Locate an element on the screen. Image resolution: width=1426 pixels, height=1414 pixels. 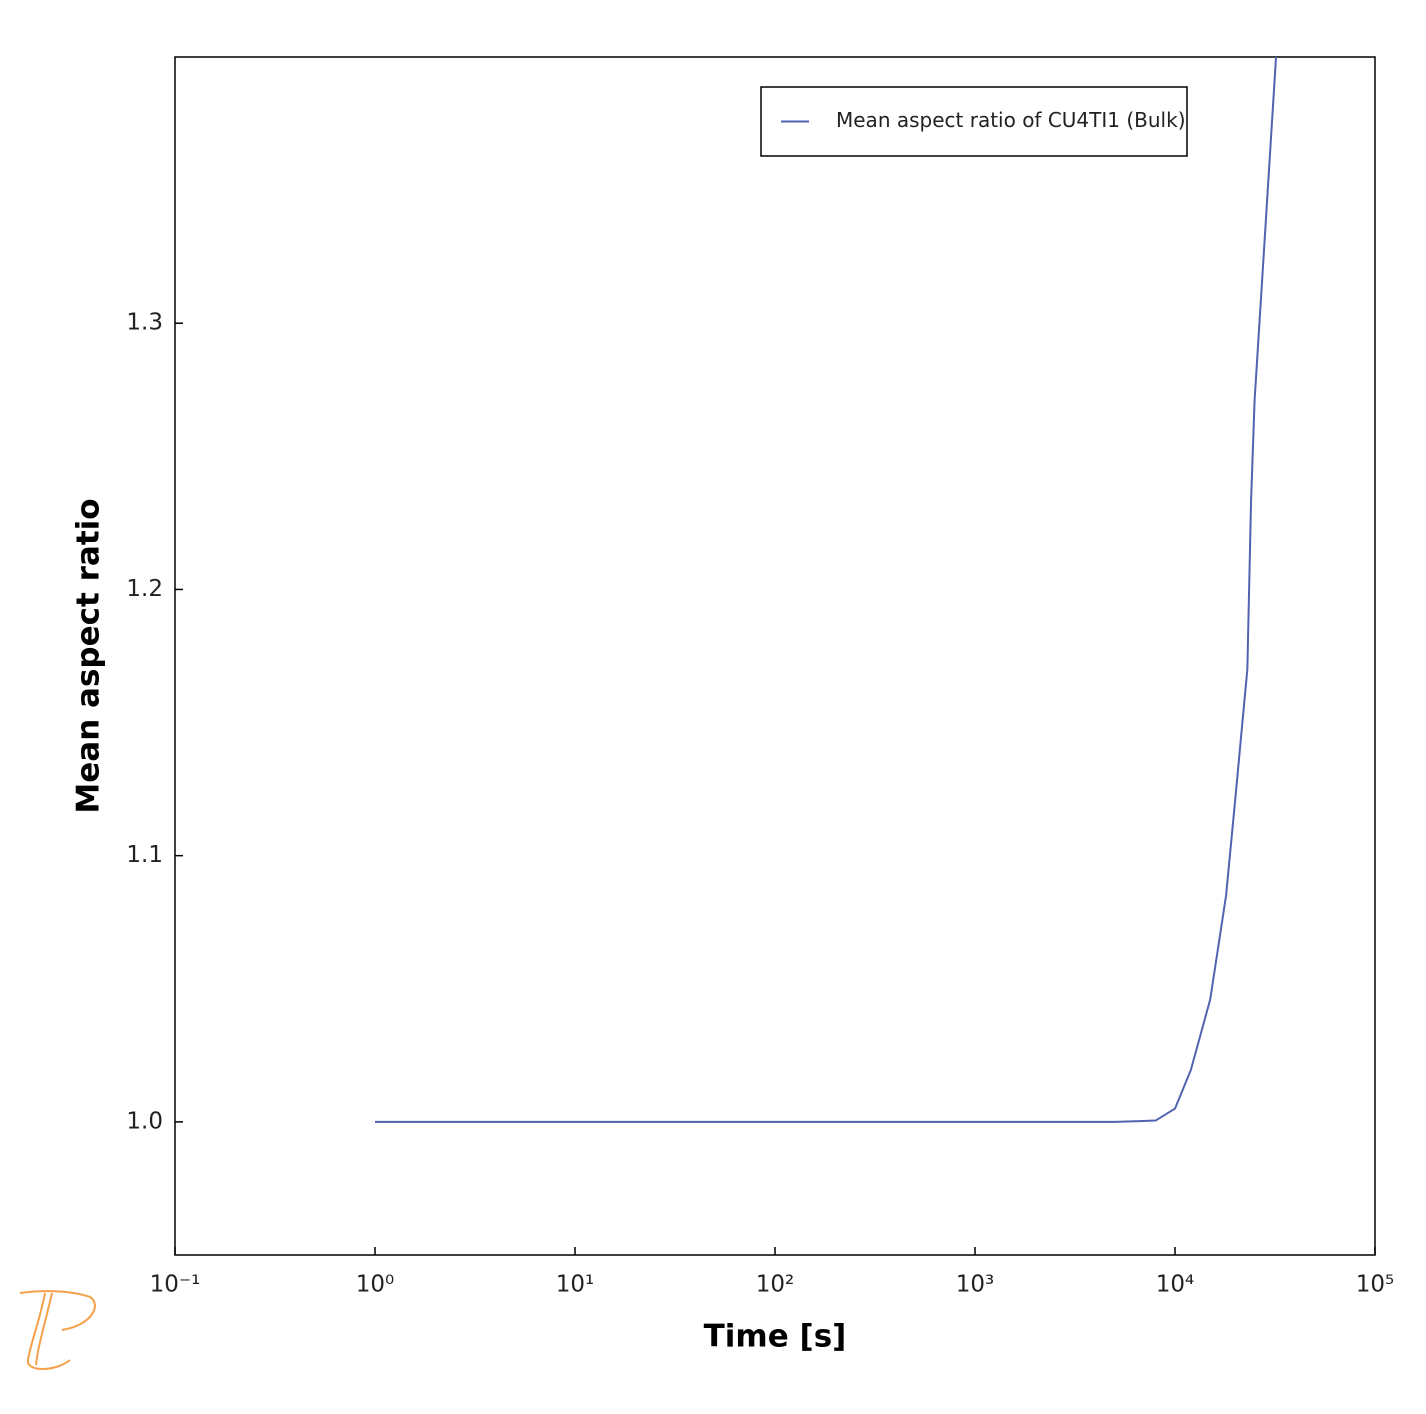
x-tick-label: 10⁻¹ is located at coordinates (175, 1285).